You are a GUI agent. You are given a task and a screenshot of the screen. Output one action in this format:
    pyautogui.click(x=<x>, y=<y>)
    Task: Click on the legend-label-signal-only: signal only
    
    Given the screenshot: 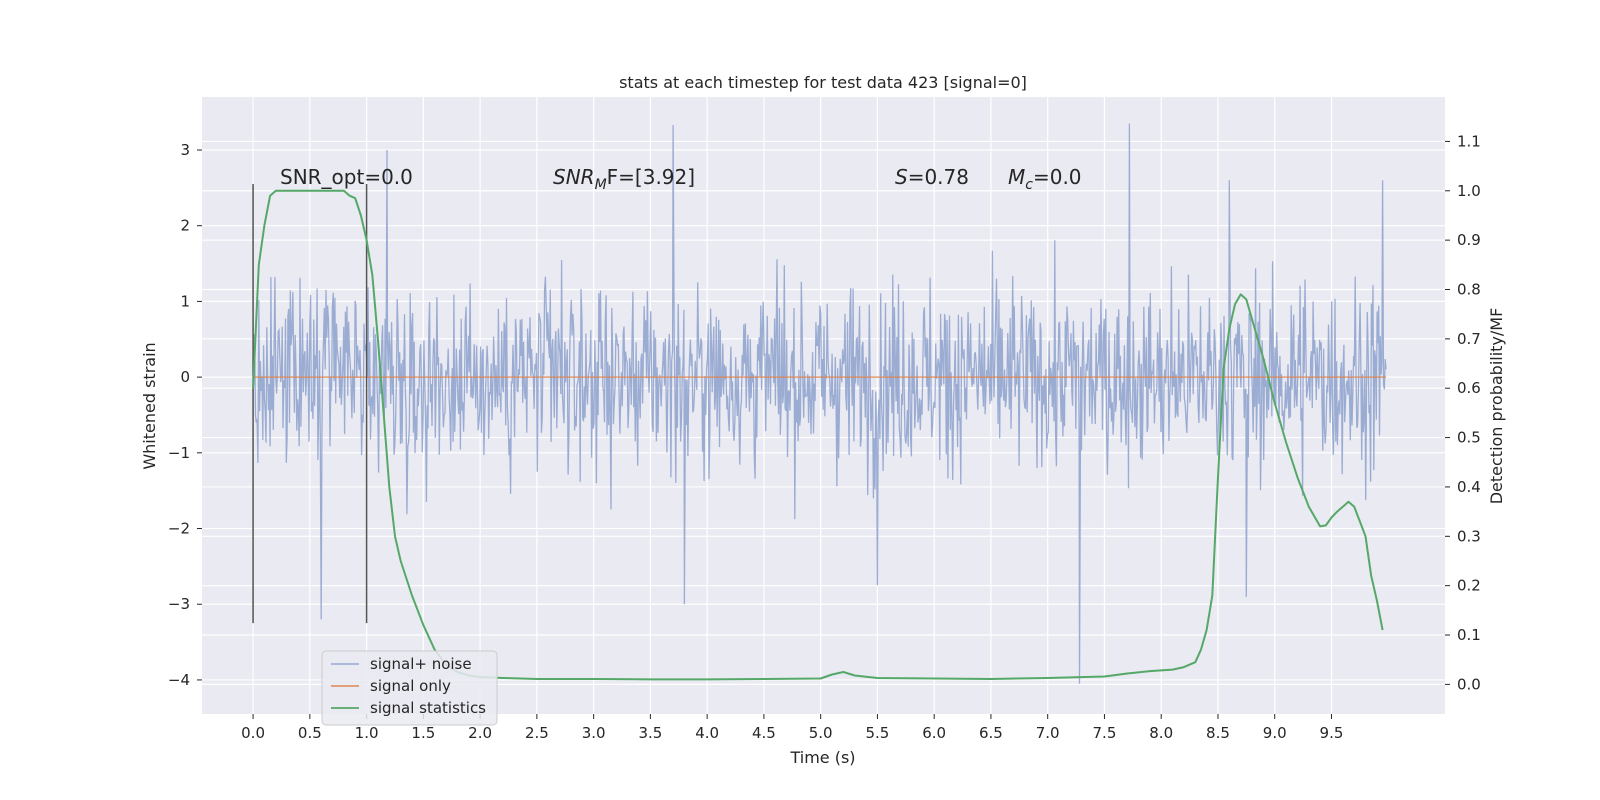 What is the action you would take?
    pyautogui.click(x=410, y=686)
    